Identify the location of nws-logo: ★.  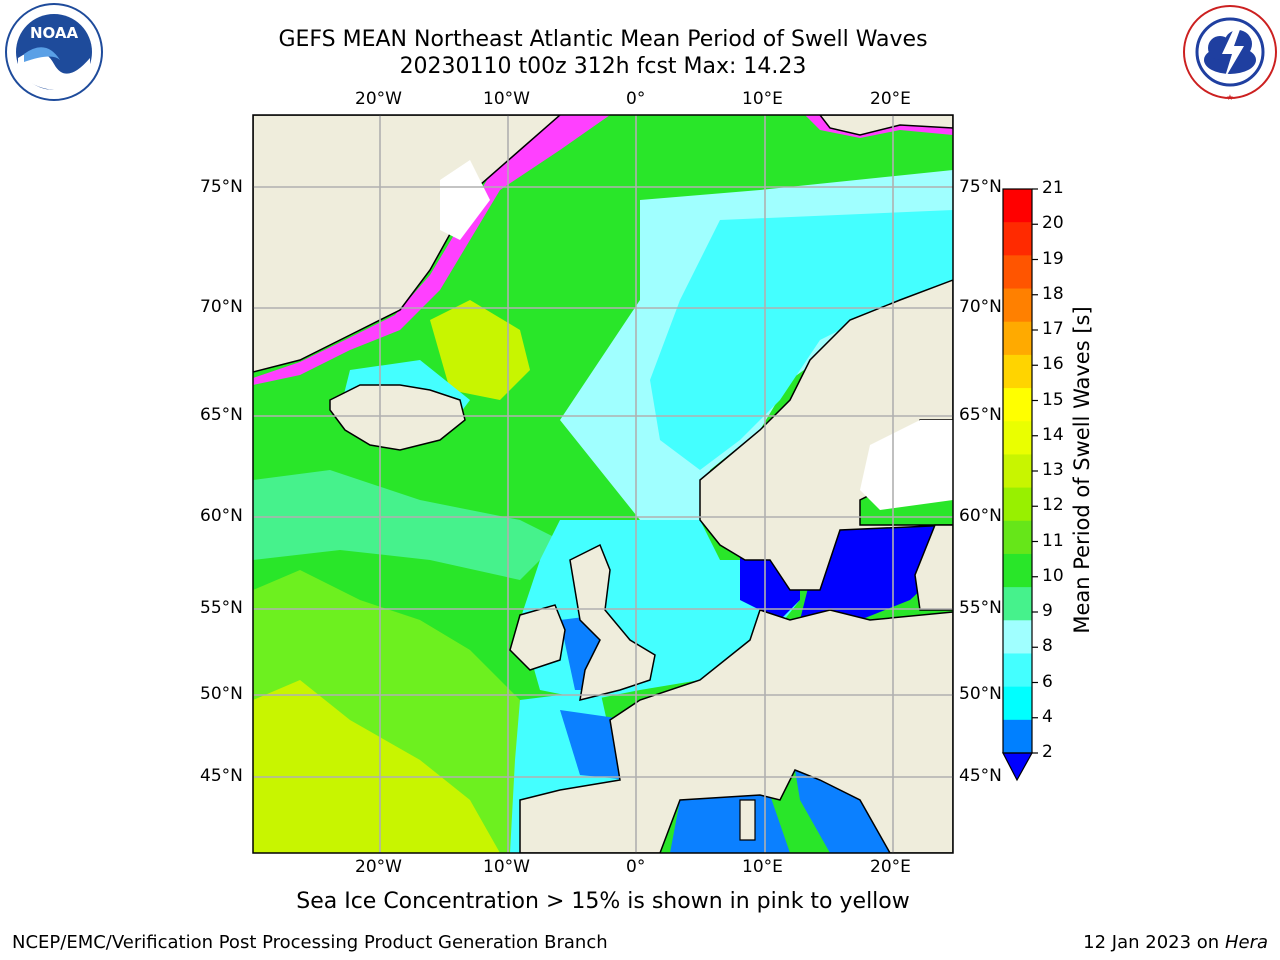
(1230, 53).